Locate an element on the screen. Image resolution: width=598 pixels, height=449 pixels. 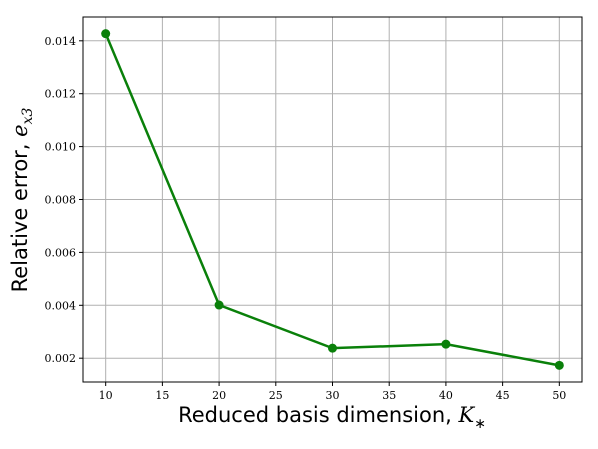
y-tick-label: 0.010 is located at coordinates (61, 147).